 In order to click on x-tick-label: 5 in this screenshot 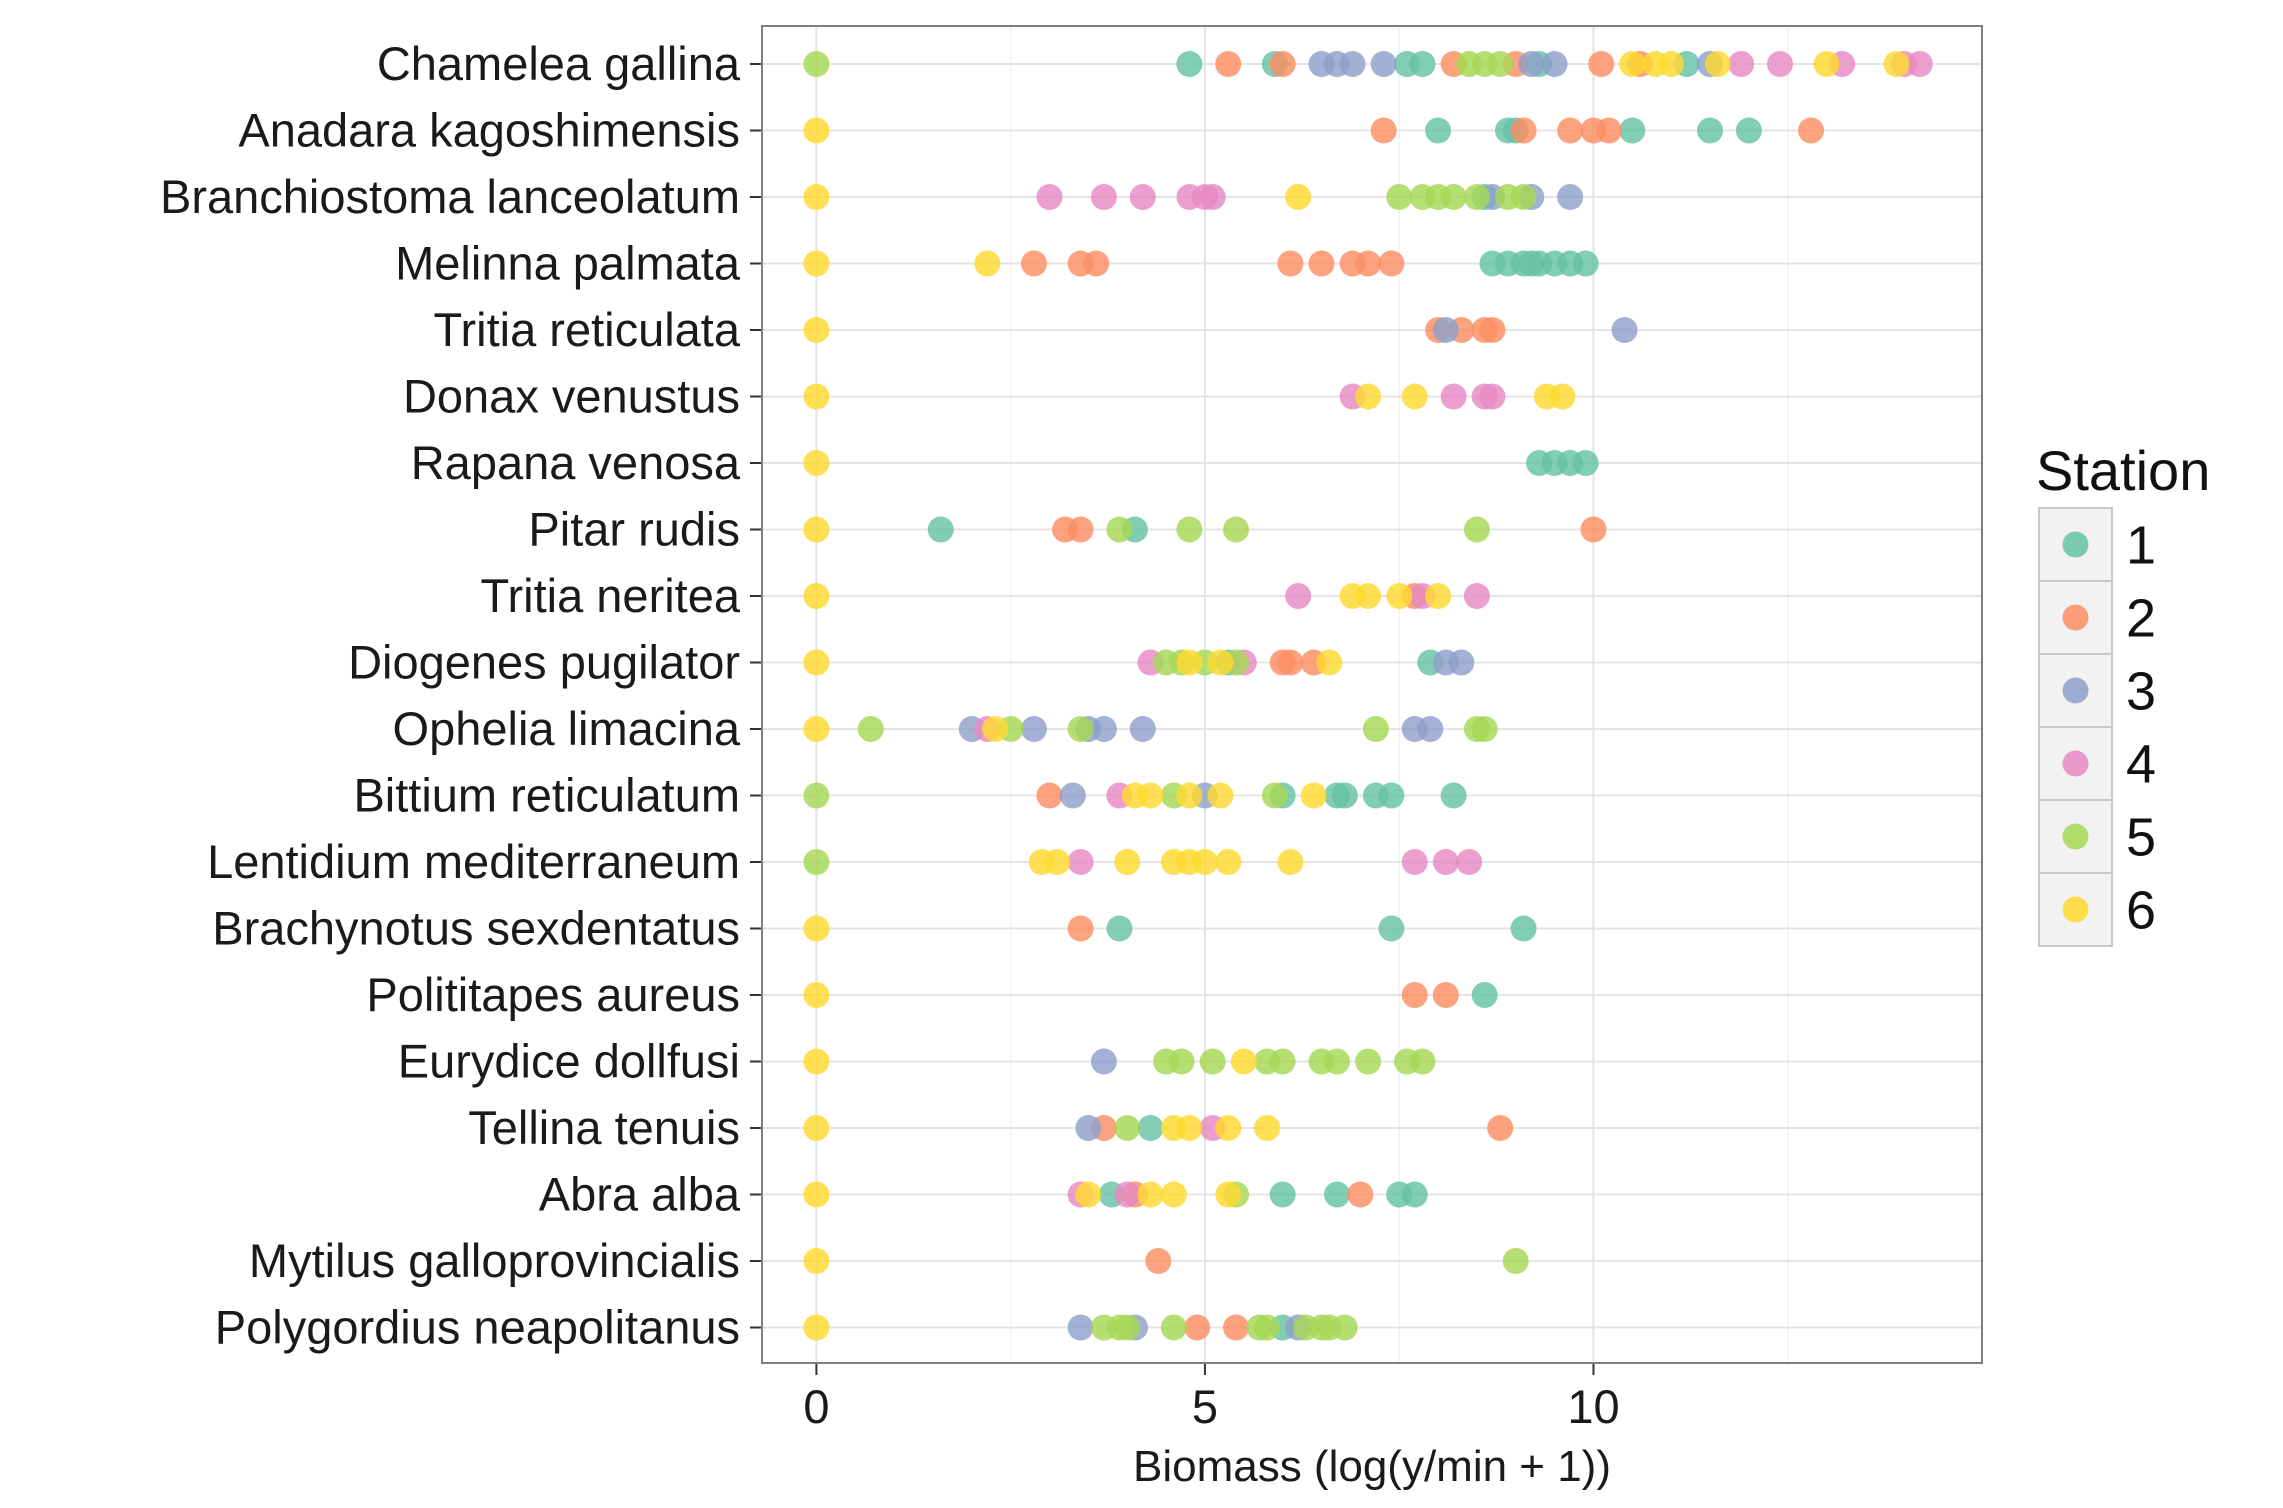, I will do `click(1205, 1406)`.